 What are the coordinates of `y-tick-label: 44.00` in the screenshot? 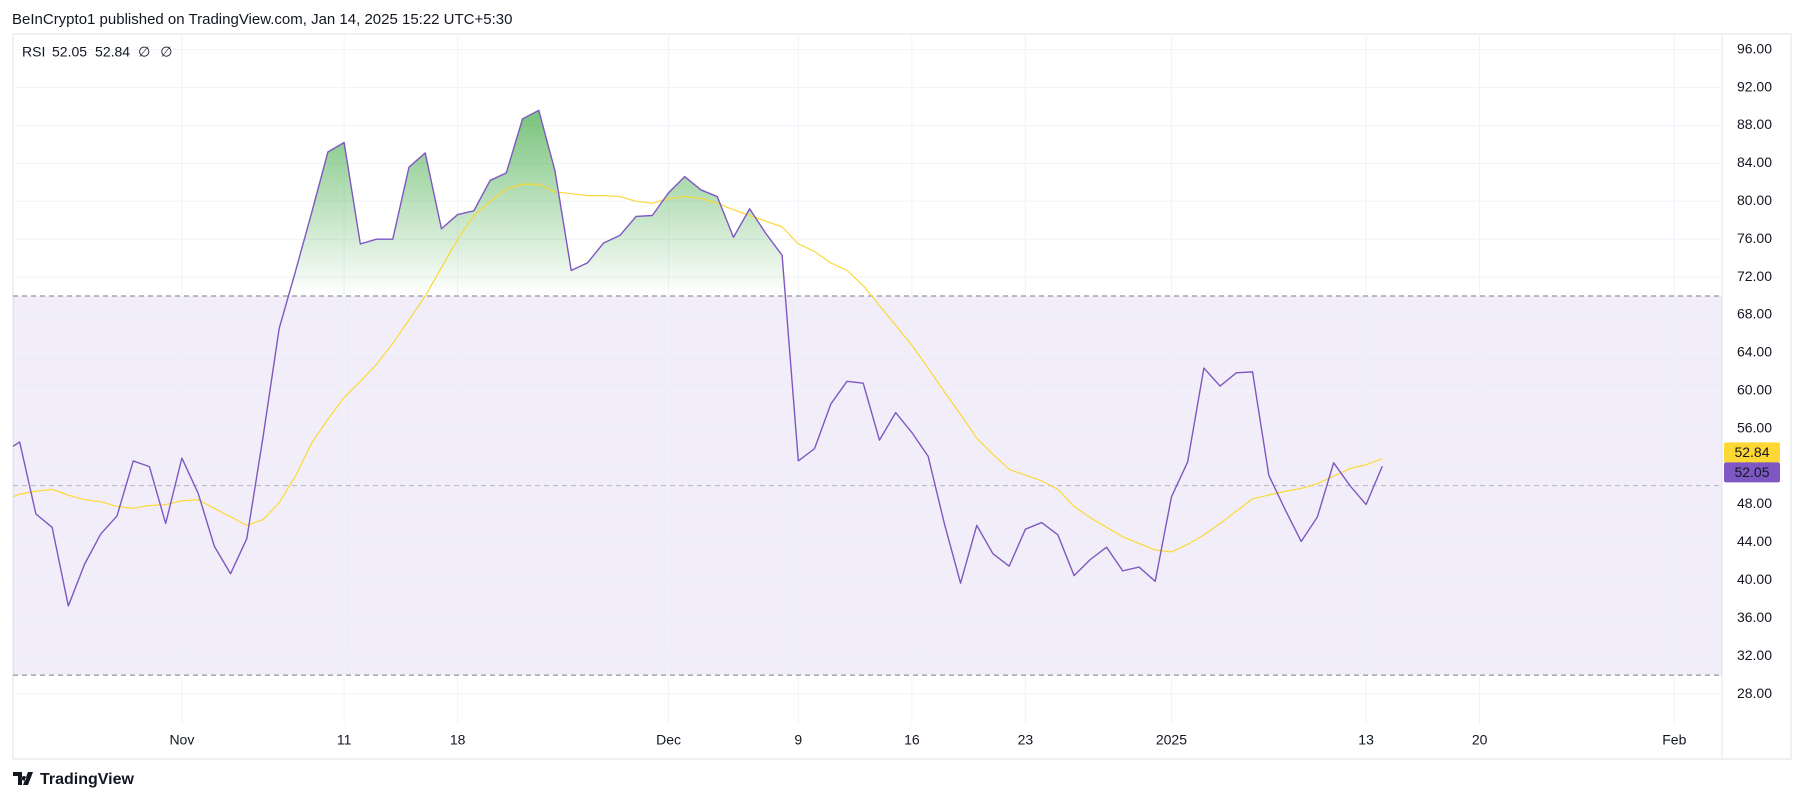 It's located at (1754, 541).